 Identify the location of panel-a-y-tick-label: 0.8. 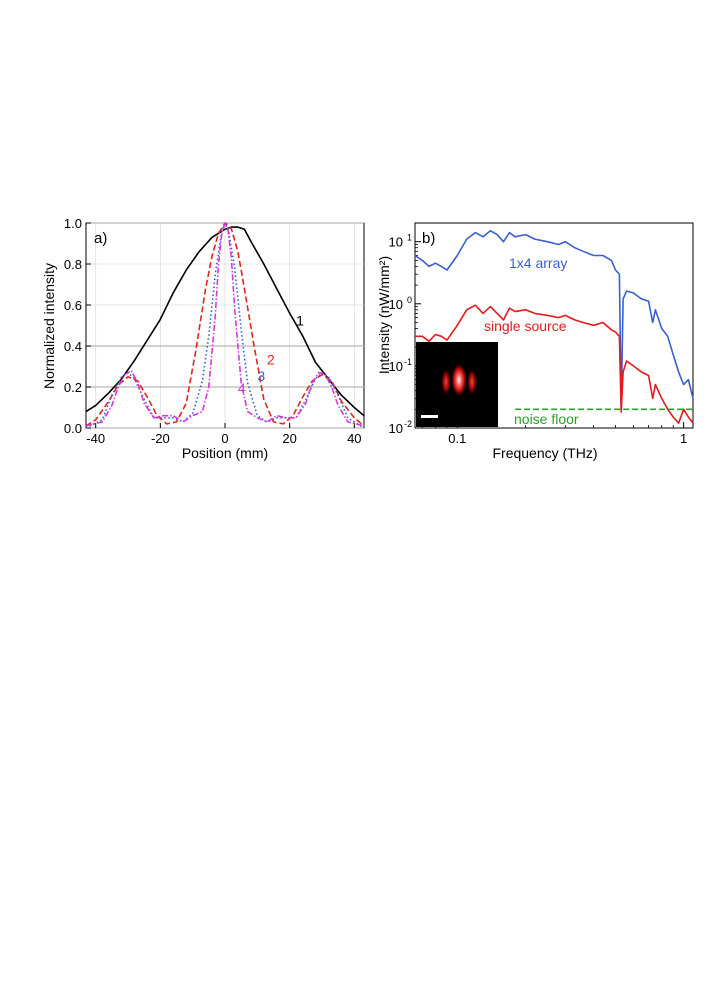
(73, 264).